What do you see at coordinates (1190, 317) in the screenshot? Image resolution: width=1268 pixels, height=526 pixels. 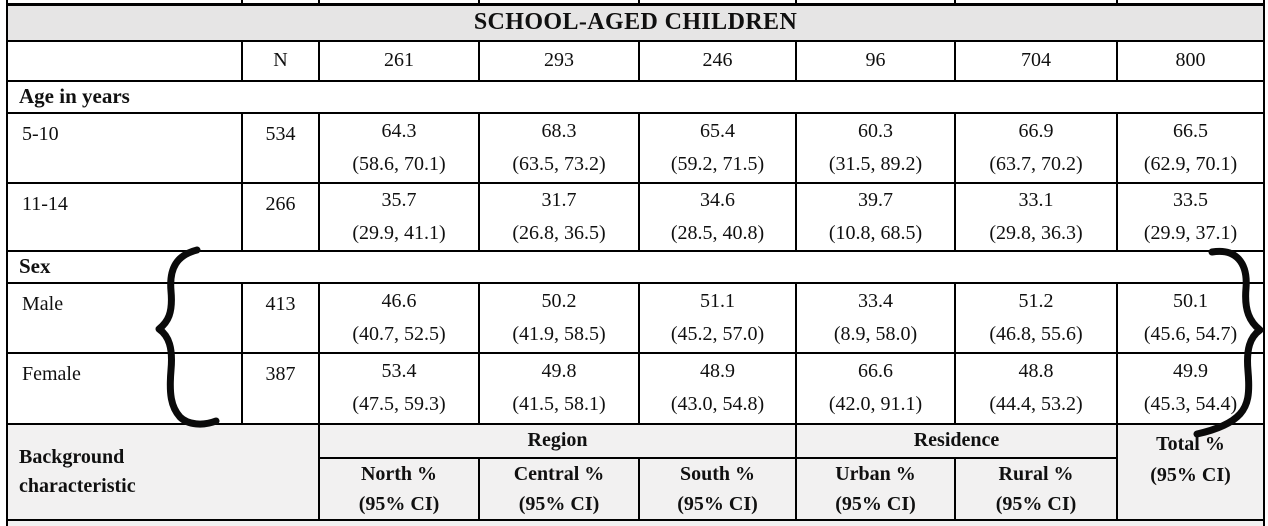 I see `estimate-cell: 50.1 (45.6, 54.7)` at bounding box center [1190, 317].